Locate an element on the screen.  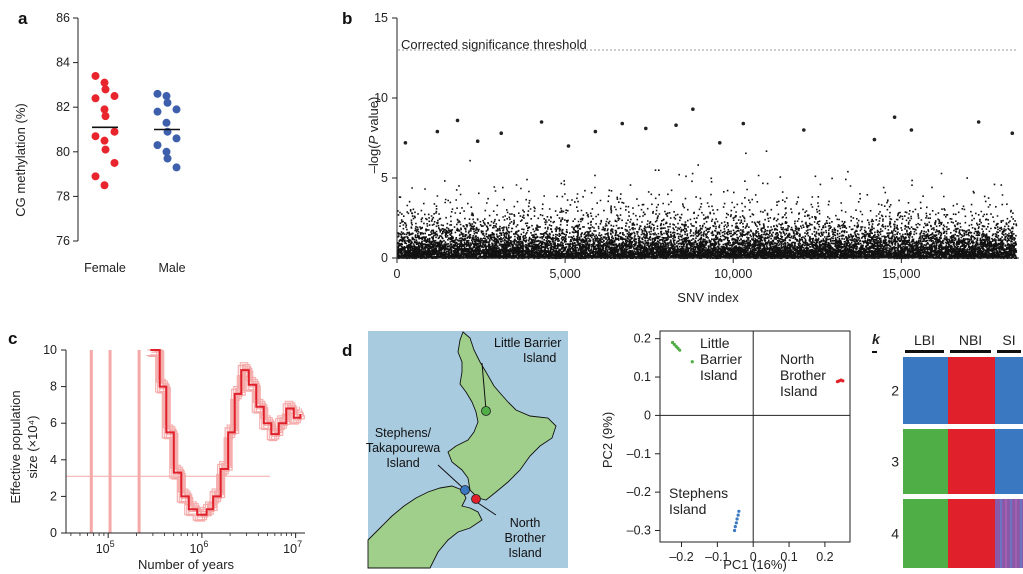
map-label-north-brother-3: Island is located at coordinates (524, 553).